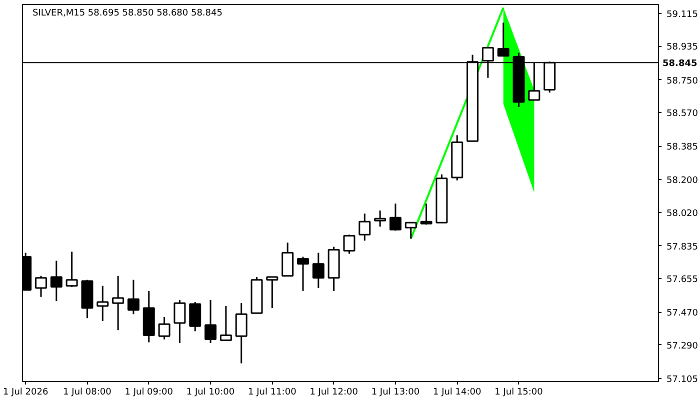 The height and width of the screenshot is (400, 700). What do you see at coordinates (87, 393) in the screenshot?
I see `x-tick-label: 1 Jul 08:00` at bounding box center [87, 393].